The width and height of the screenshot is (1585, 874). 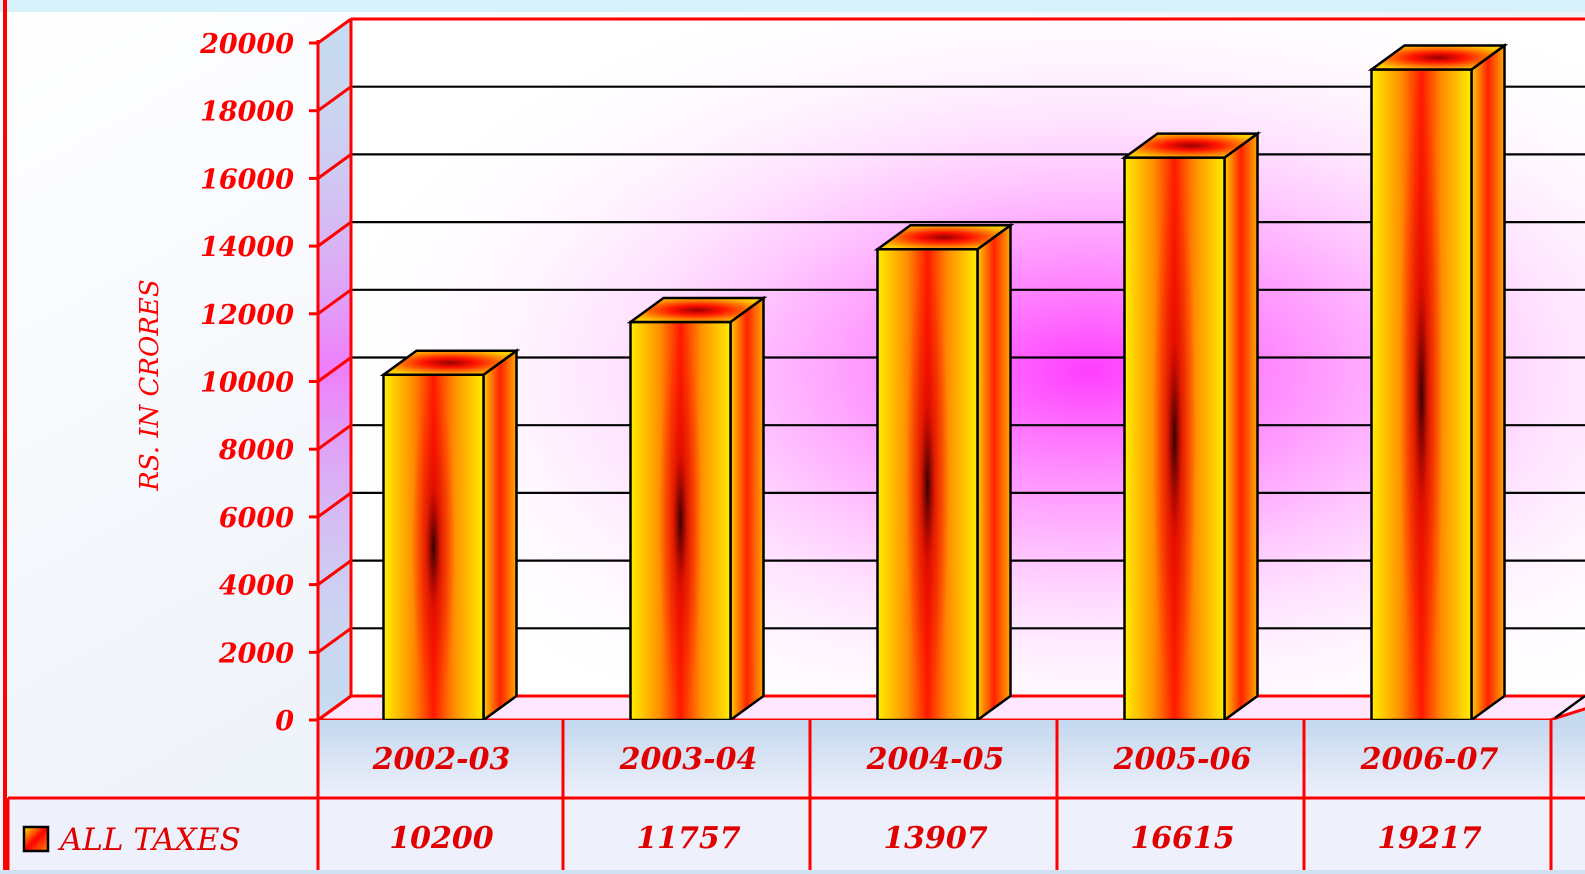 What do you see at coordinates (792, 6) in the screenshot?
I see `top-strip` at bounding box center [792, 6].